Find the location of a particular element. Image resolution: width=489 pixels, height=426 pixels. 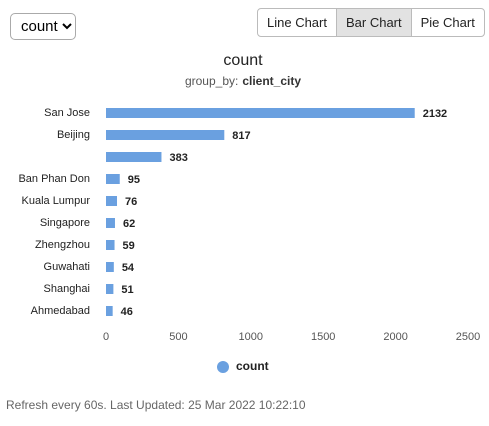

value-label: 54 is located at coordinates (128, 268).